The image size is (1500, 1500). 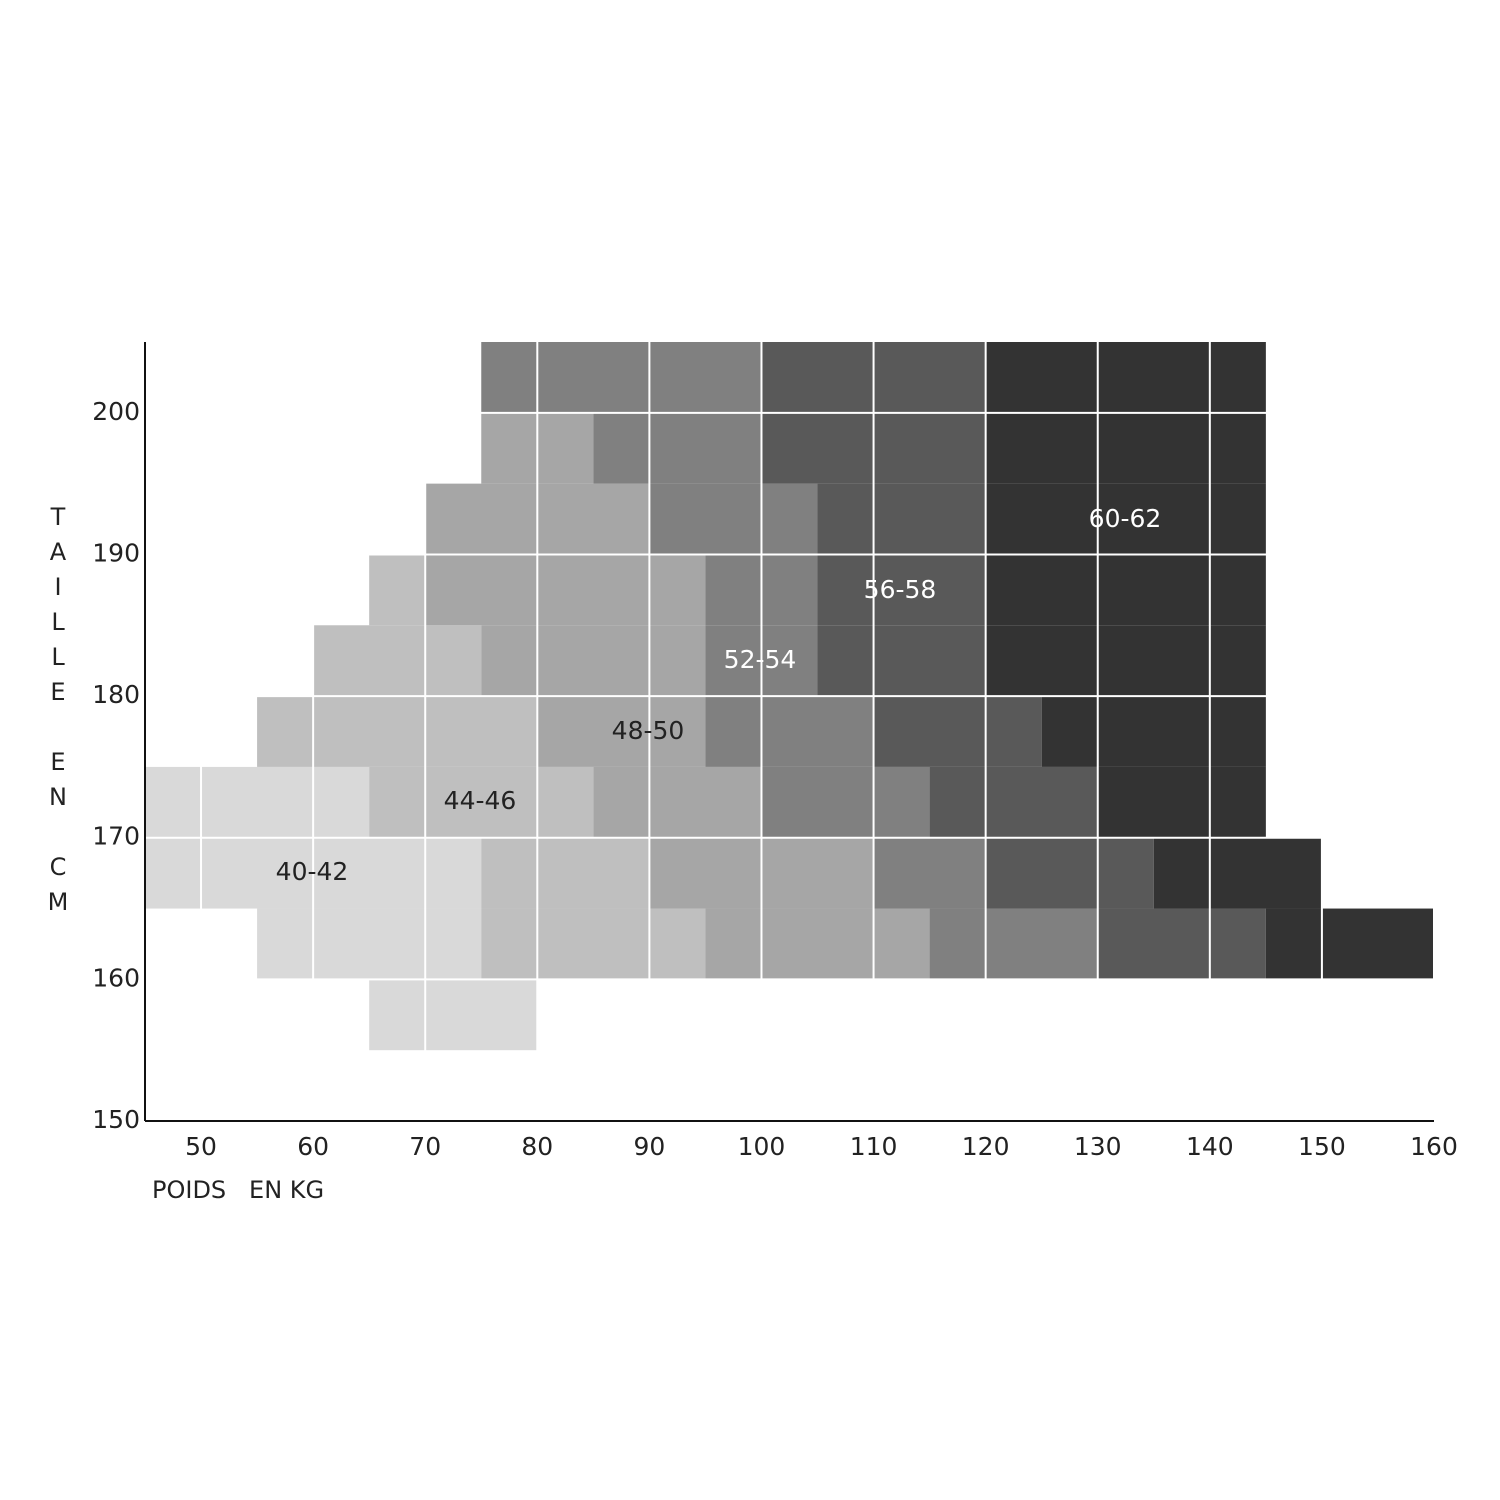 What do you see at coordinates (1210, 1146) in the screenshot?
I see `x-tick-label: 140` at bounding box center [1210, 1146].